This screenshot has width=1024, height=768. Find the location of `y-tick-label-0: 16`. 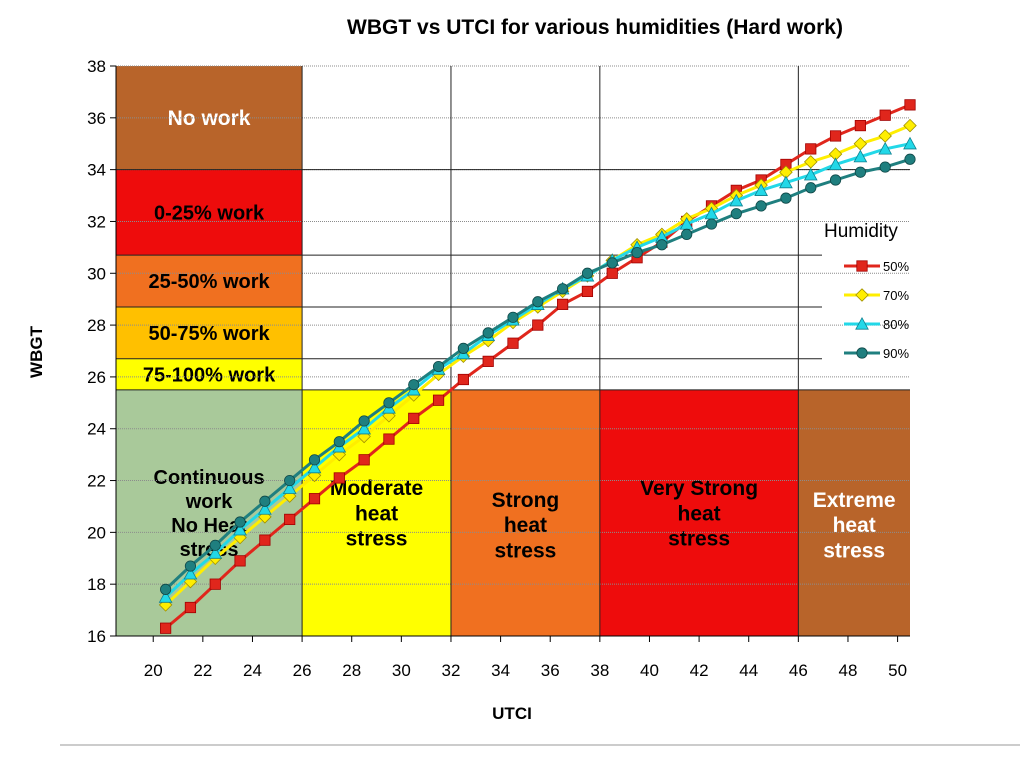

y-tick-label-0: 16 is located at coordinates (96, 636).